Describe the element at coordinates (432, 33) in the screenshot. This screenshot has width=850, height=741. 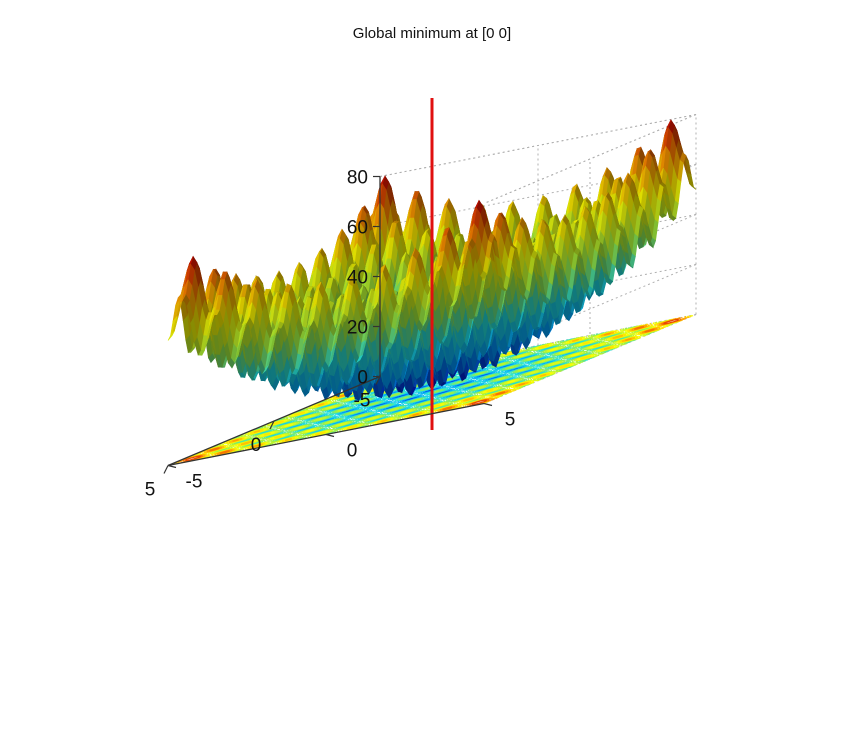
I see `chart-title: Global minimum at [0 0]` at that location.